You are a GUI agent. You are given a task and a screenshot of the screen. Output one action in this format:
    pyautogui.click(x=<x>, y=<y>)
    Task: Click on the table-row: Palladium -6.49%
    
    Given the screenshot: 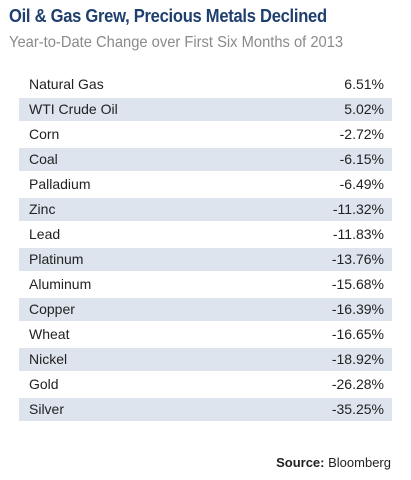 What is the action you would take?
    pyautogui.click(x=205, y=185)
    